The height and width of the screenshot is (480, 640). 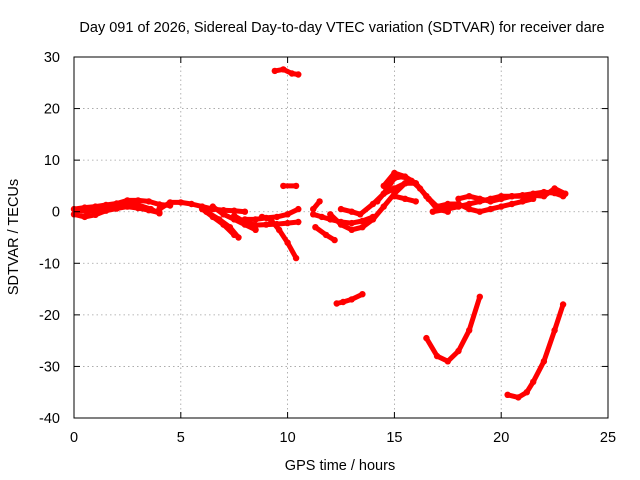 What do you see at coordinates (49, 419) in the screenshot?
I see `y-tick-label: -40` at bounding box center [49, 419].